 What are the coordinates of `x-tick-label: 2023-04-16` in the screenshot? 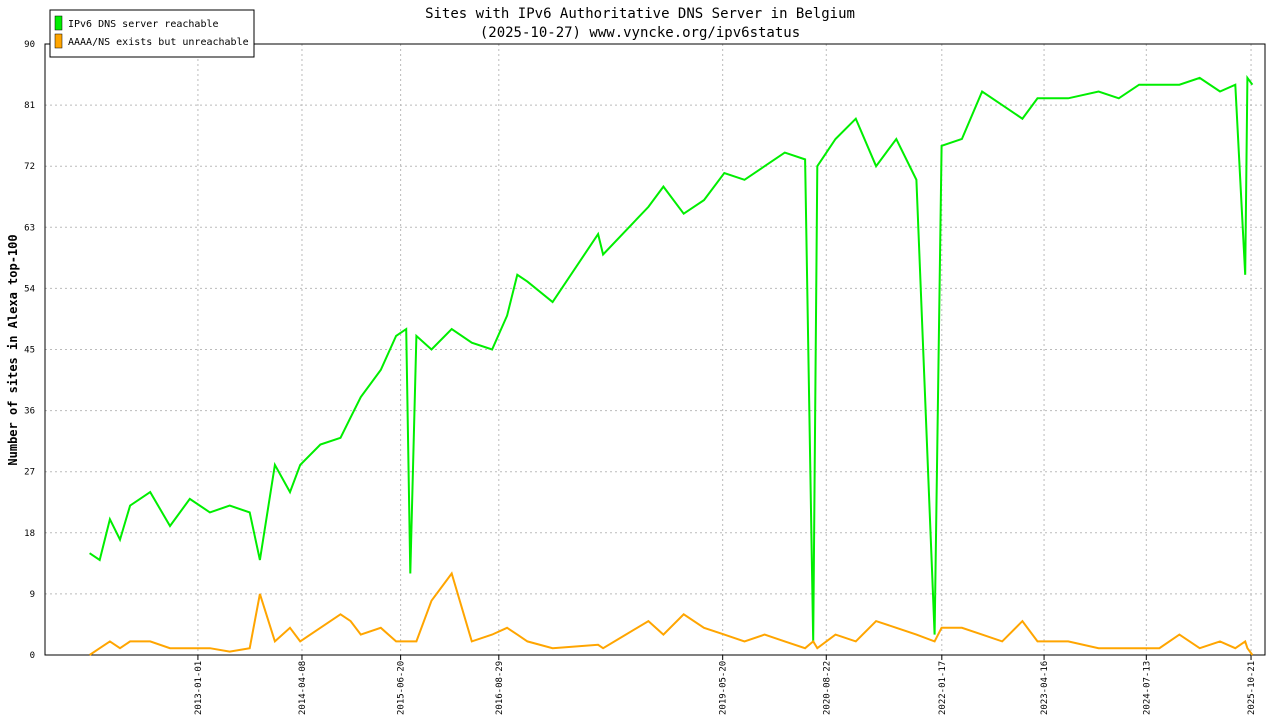 It's located at (1045, 688).